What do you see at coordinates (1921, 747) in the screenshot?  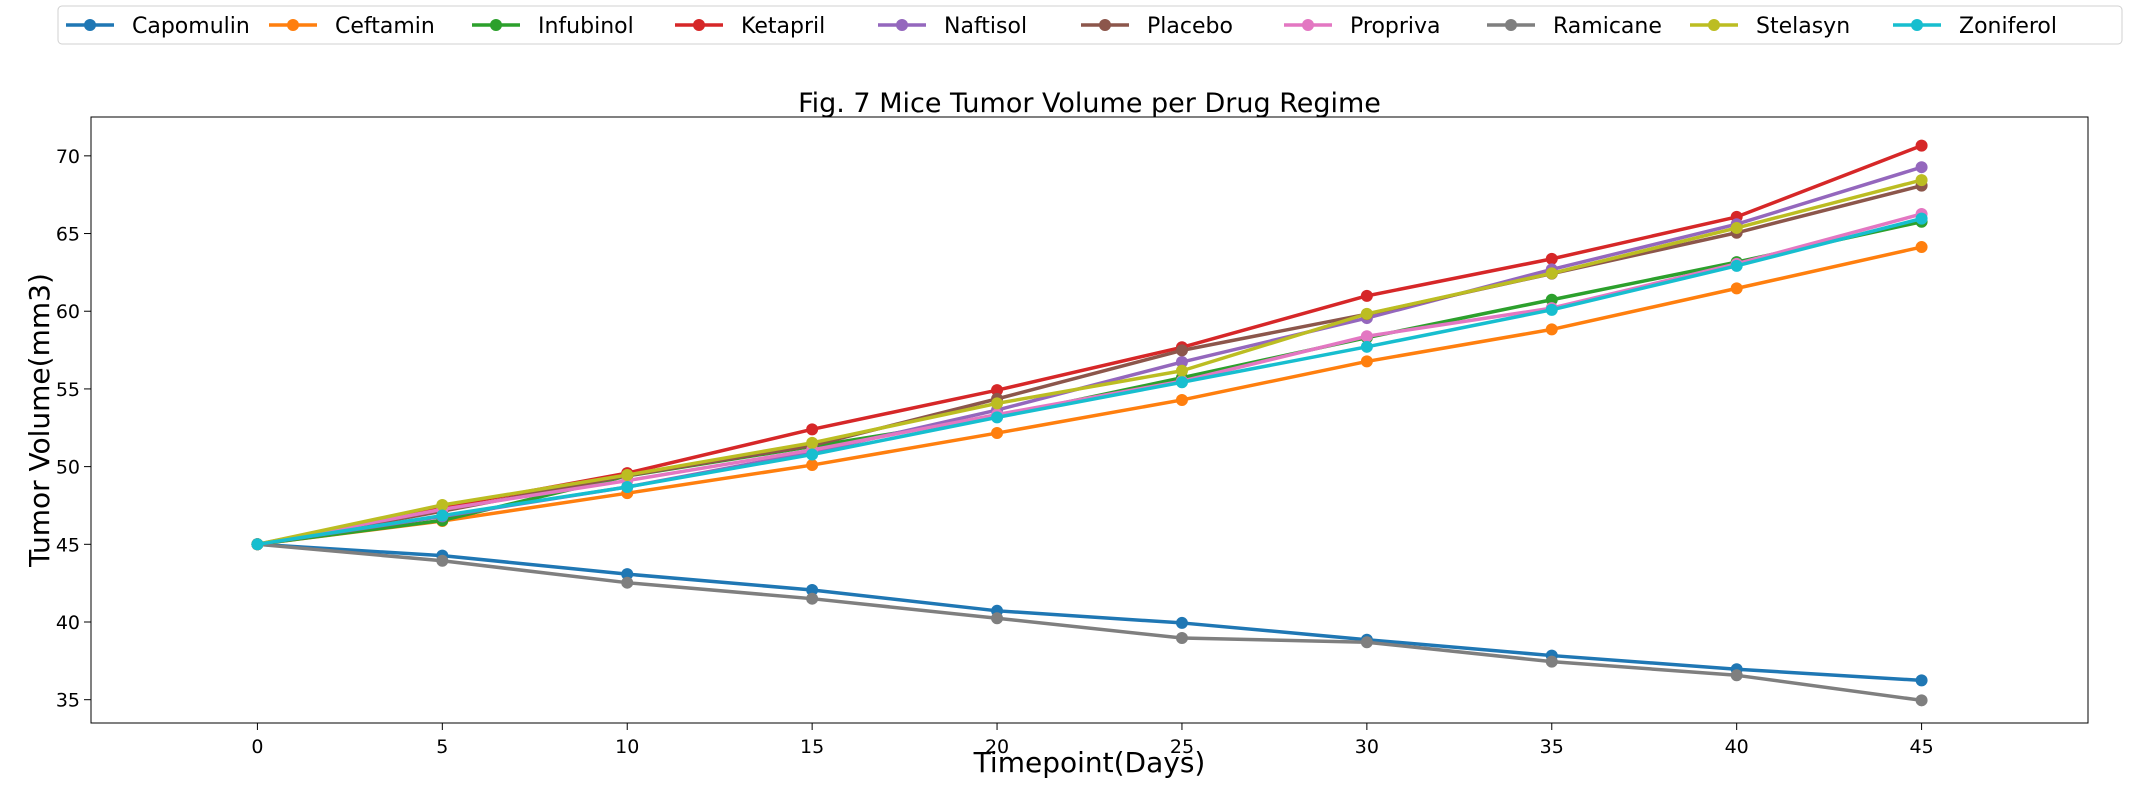 I see `x-tick-label: 45` at bounding box center [1921, 747].